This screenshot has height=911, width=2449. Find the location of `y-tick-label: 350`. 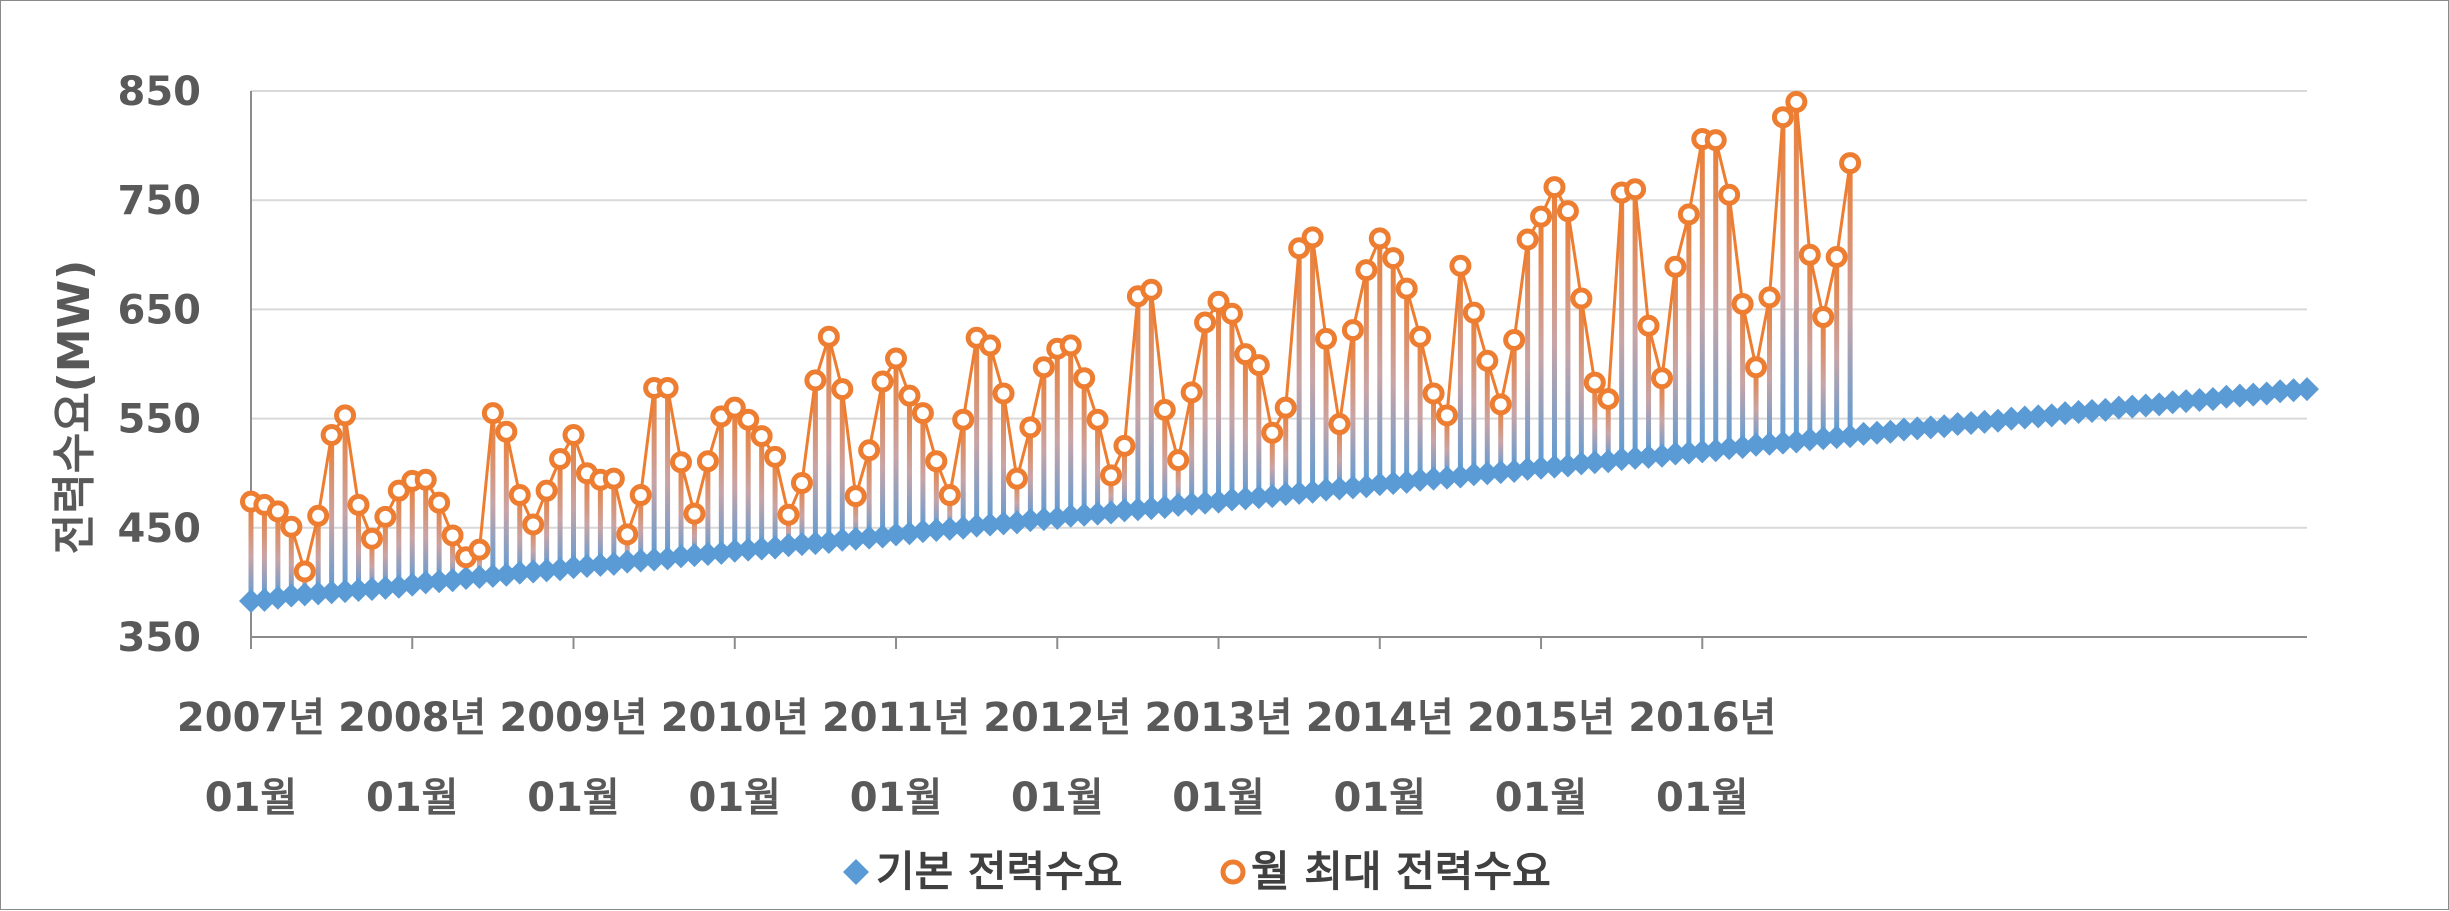

y-tick-label: 350 is located at coordinates (160, 638).